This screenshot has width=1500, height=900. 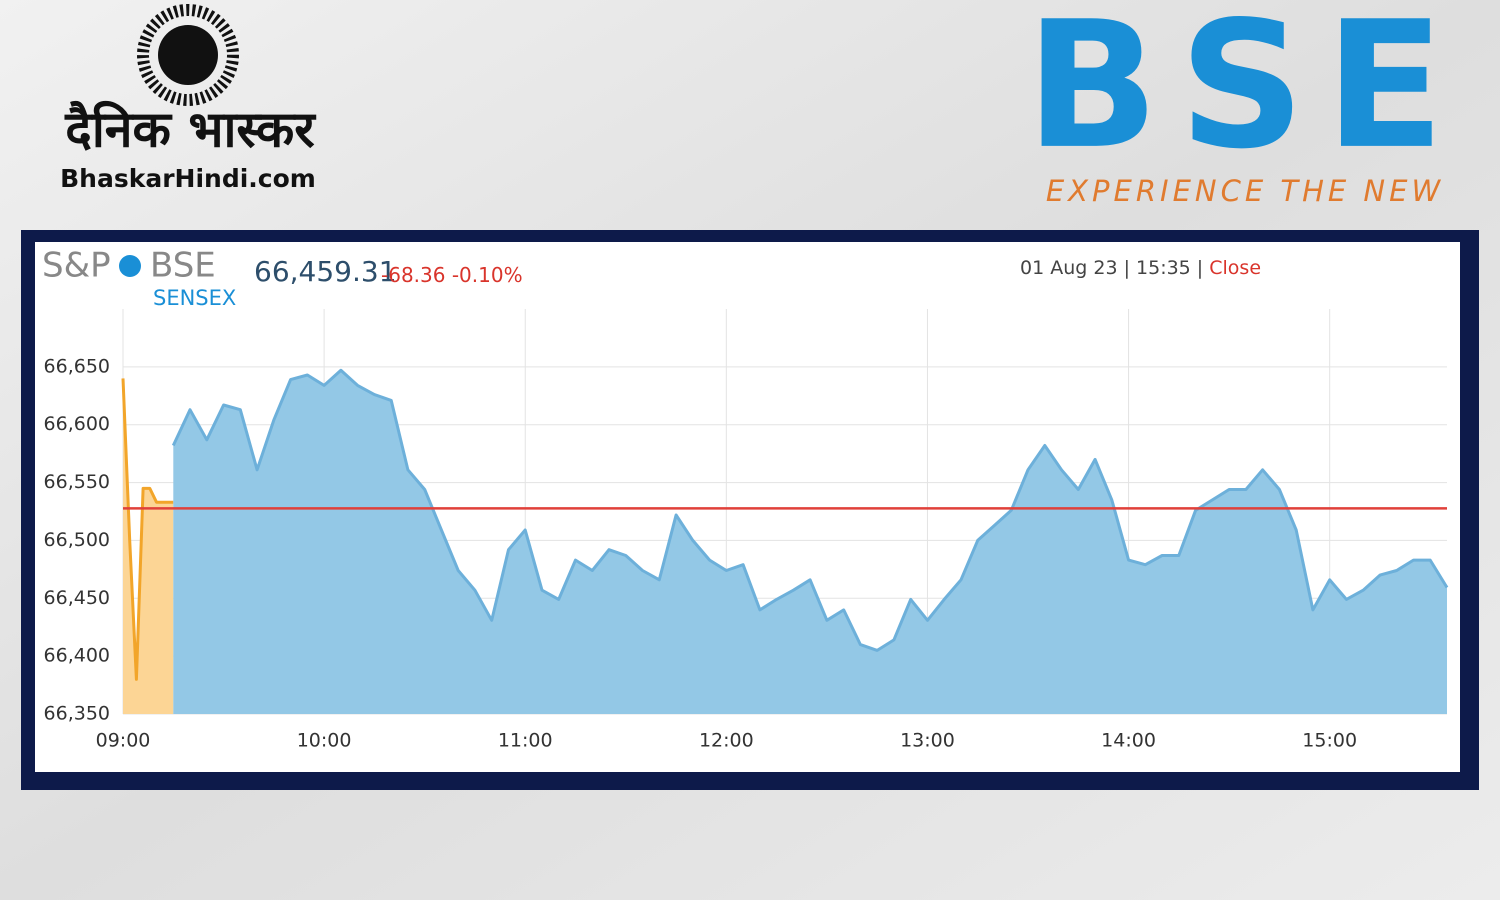 I want to click on left-logo-site: BhaskarHindi.com, so click(x=188, y=178).